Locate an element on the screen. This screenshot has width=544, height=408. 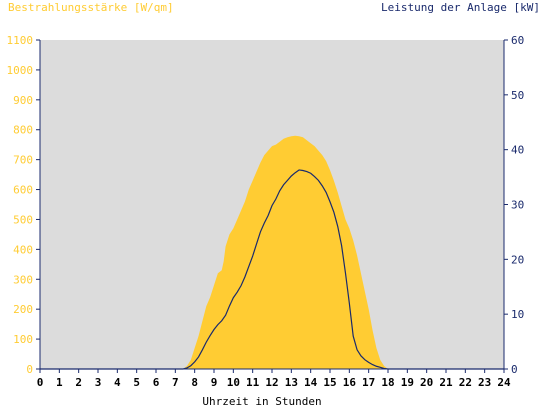
x-tick-label: 20 is located at coordinates (426, 382).